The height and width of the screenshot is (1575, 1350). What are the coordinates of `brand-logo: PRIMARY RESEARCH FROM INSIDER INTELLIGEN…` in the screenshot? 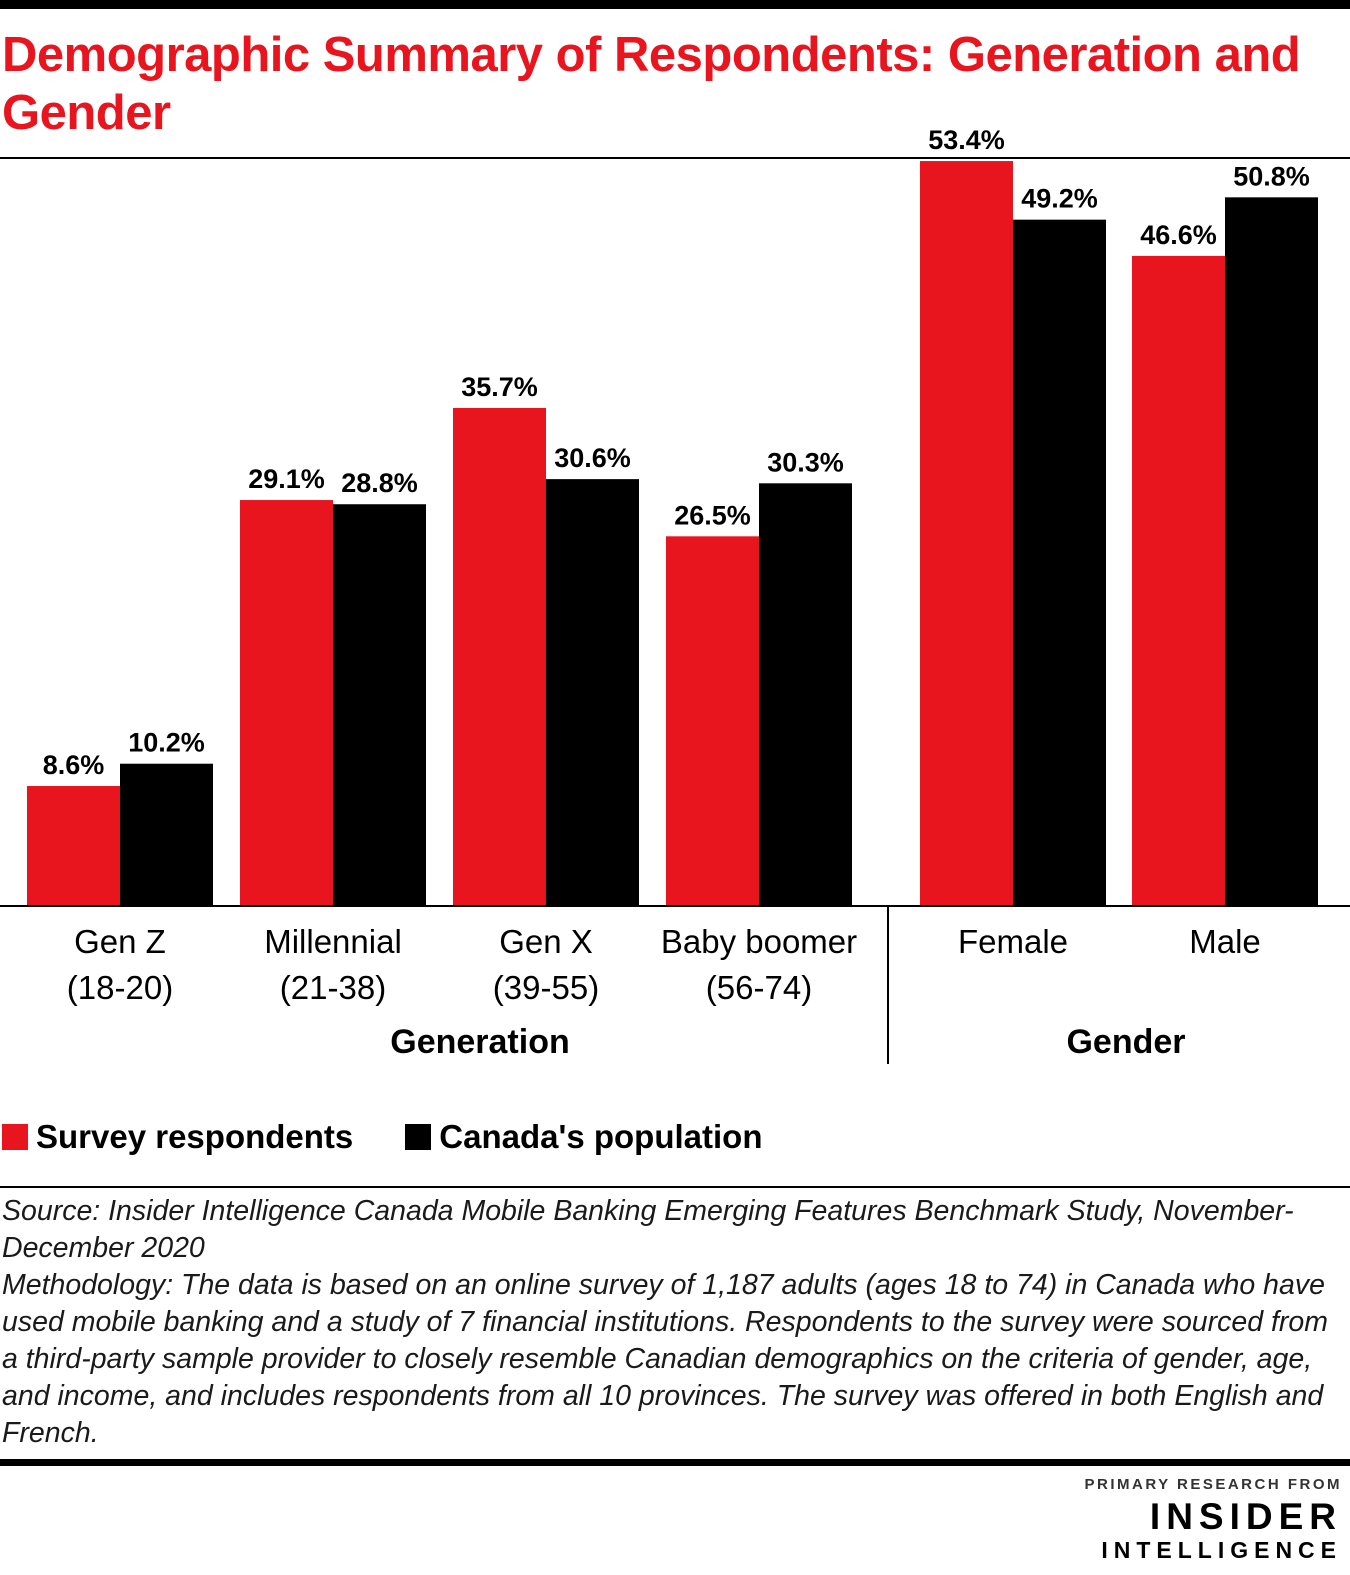 It's located at (1213, 1519).